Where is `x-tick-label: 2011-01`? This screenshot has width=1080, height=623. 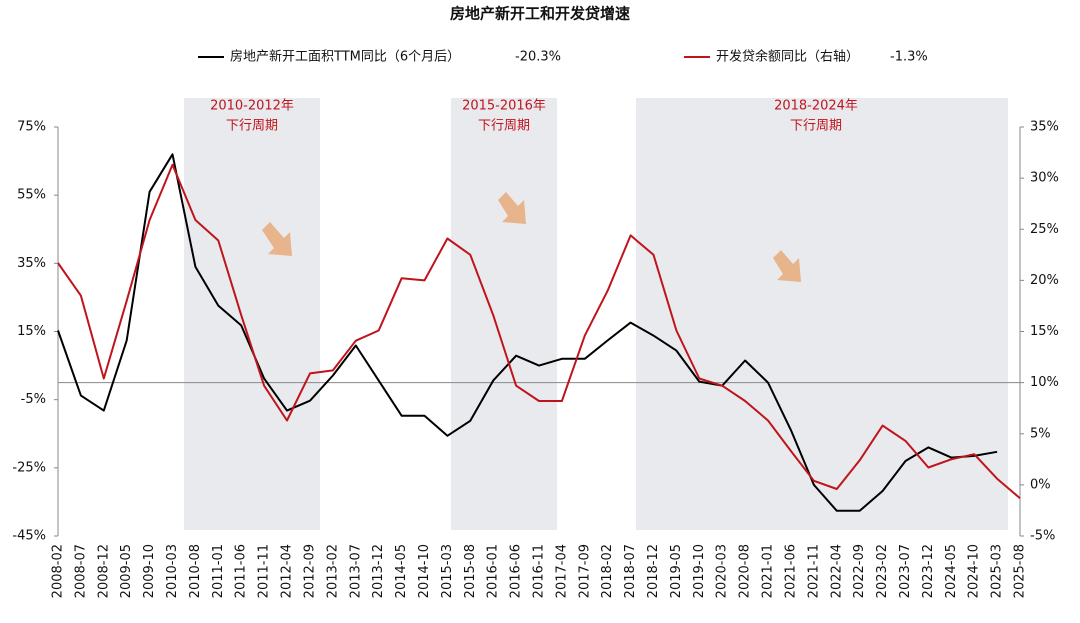 x-tick-label: 2011-01 is located at coordinates (218, 571).